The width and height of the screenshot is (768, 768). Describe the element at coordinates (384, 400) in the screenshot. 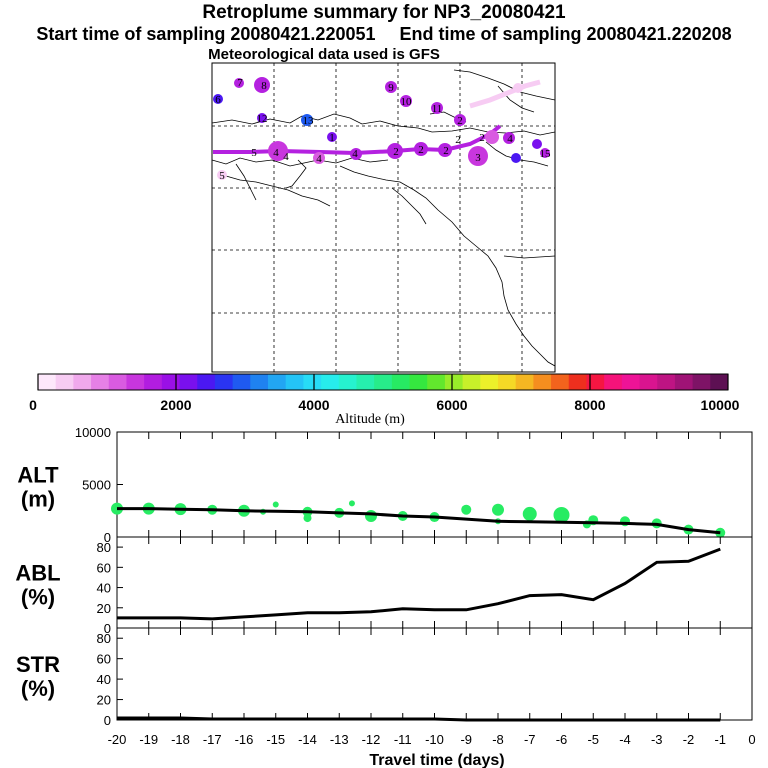

I see `altitude-colorbar: 0 2000 4000 6000 8000 10000 Altitude (m)` at that location.